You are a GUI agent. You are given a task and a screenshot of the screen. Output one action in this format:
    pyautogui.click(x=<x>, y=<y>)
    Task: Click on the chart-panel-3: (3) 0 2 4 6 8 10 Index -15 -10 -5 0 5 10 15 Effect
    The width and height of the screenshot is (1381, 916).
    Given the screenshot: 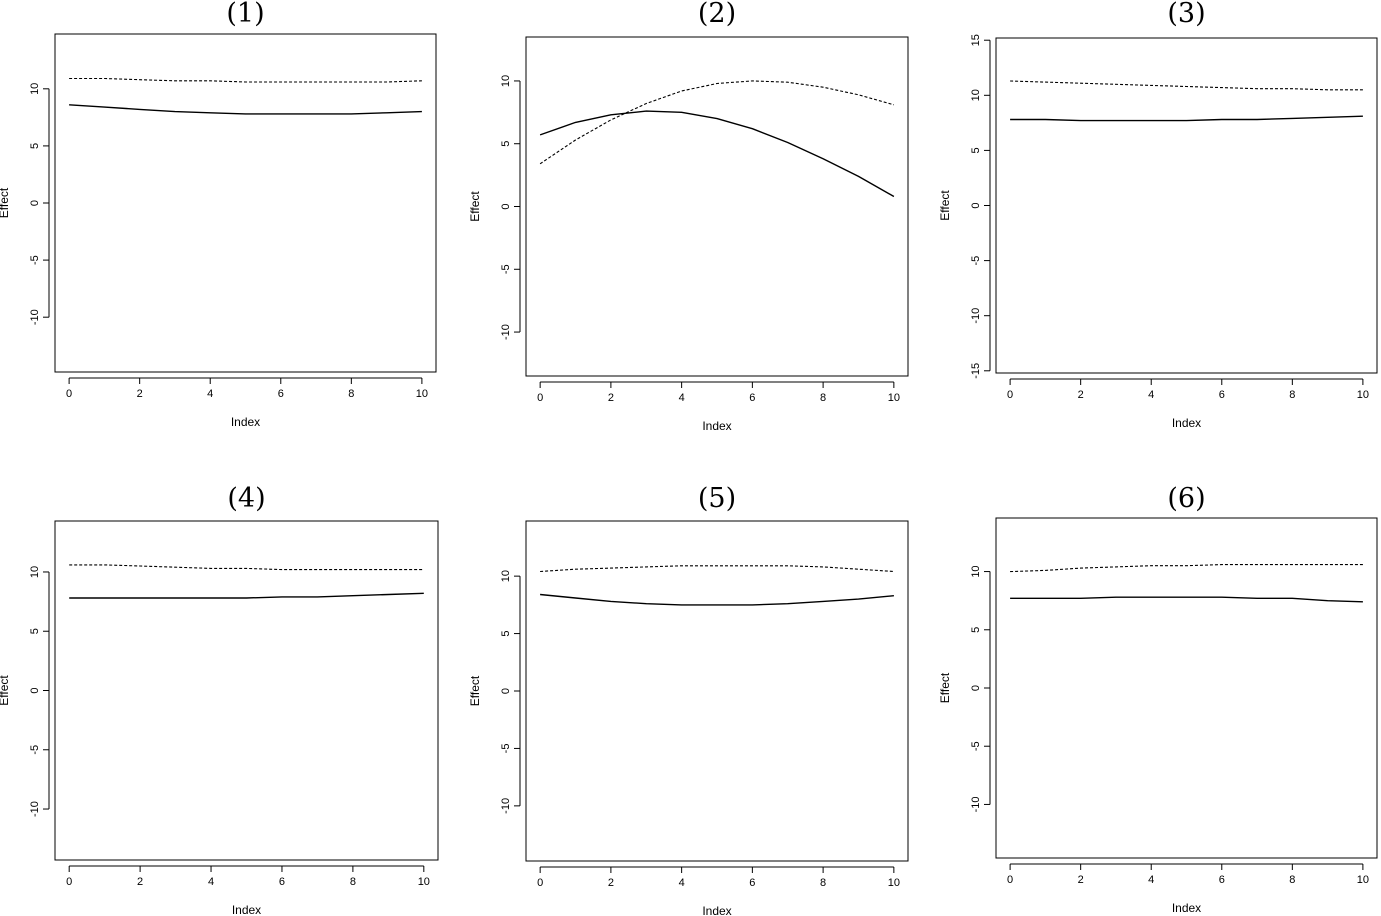 What is the action you would take?
    pyautogui.click(x=1158, y=215)
    